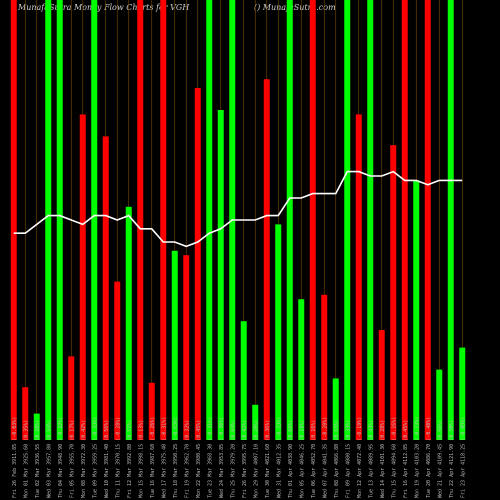  I want to click on bar-thu-15-apr, so click(393, 292).